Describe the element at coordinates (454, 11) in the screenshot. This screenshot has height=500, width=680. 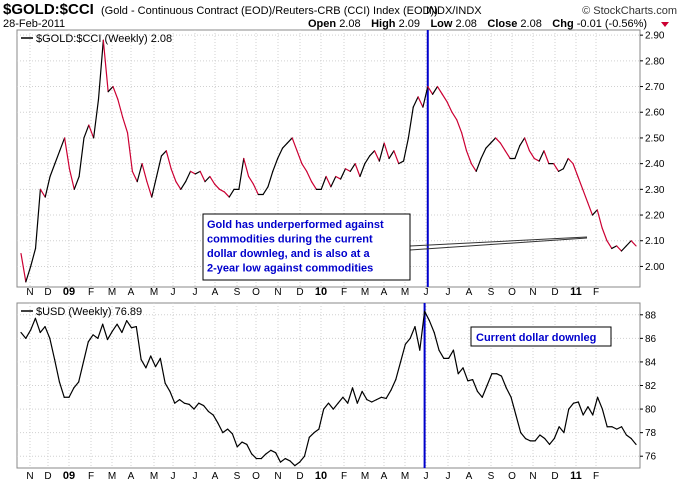
I see `chart-exchange: INDX/INDX` at that location.